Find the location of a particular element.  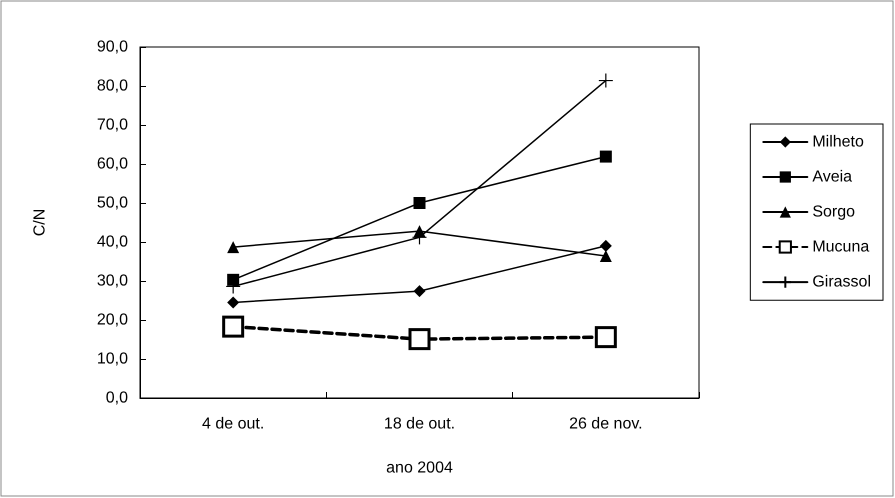

y-tick-label: 60,0 is located at coordinates (112, 164).